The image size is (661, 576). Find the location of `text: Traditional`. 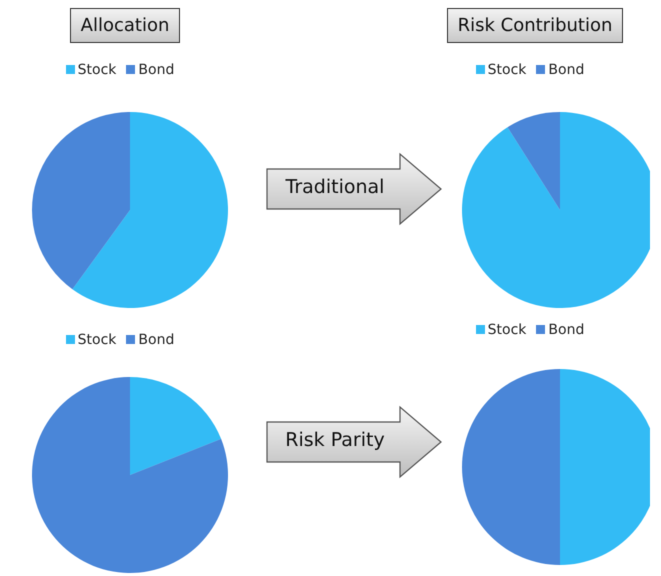

text: Traditional is located at coordinates (335, 187).